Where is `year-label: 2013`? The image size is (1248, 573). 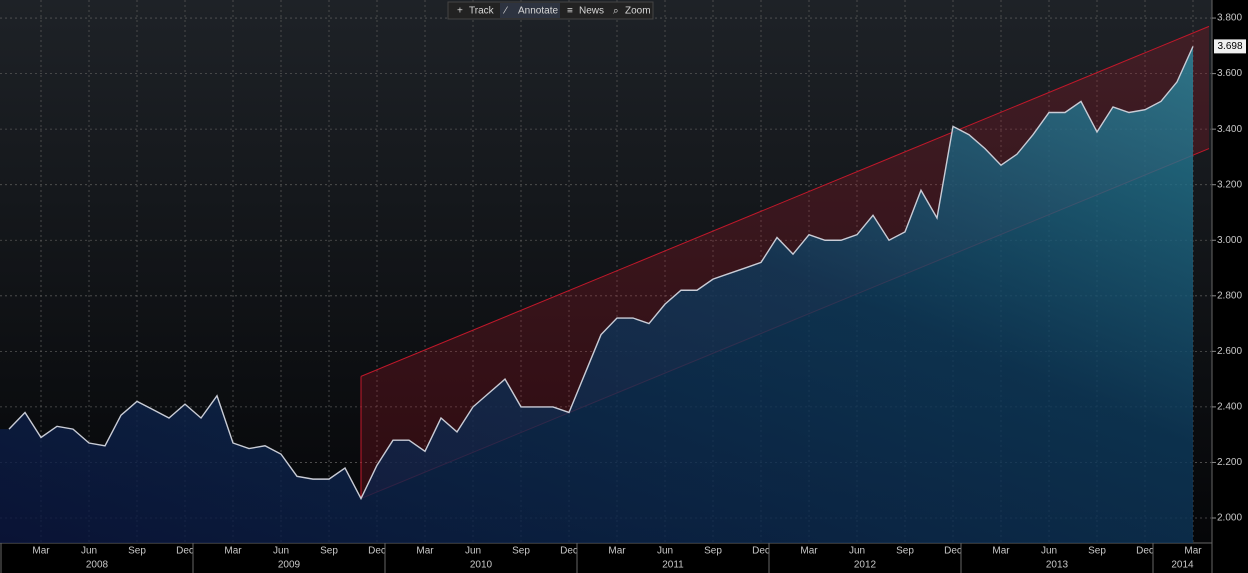
year-label: 2013 is located at coordinates (1057, 565).